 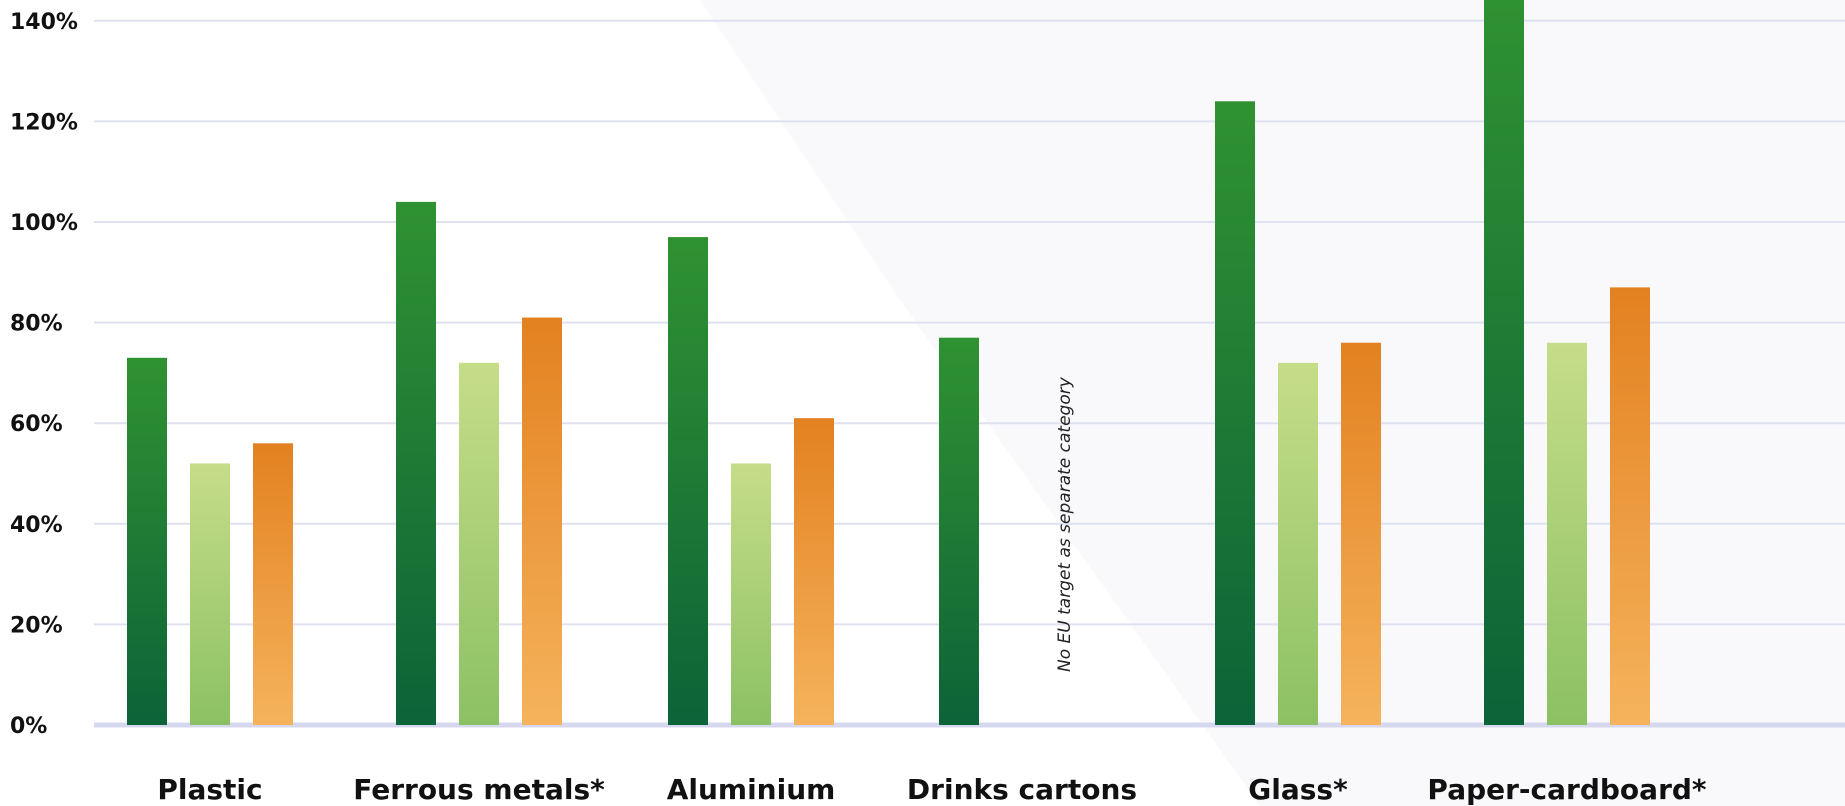 What do you see at coordinates (479, 789) in the screenshot?
I see `category-label: Ferrous metals*` at bounding box center [479, 789].